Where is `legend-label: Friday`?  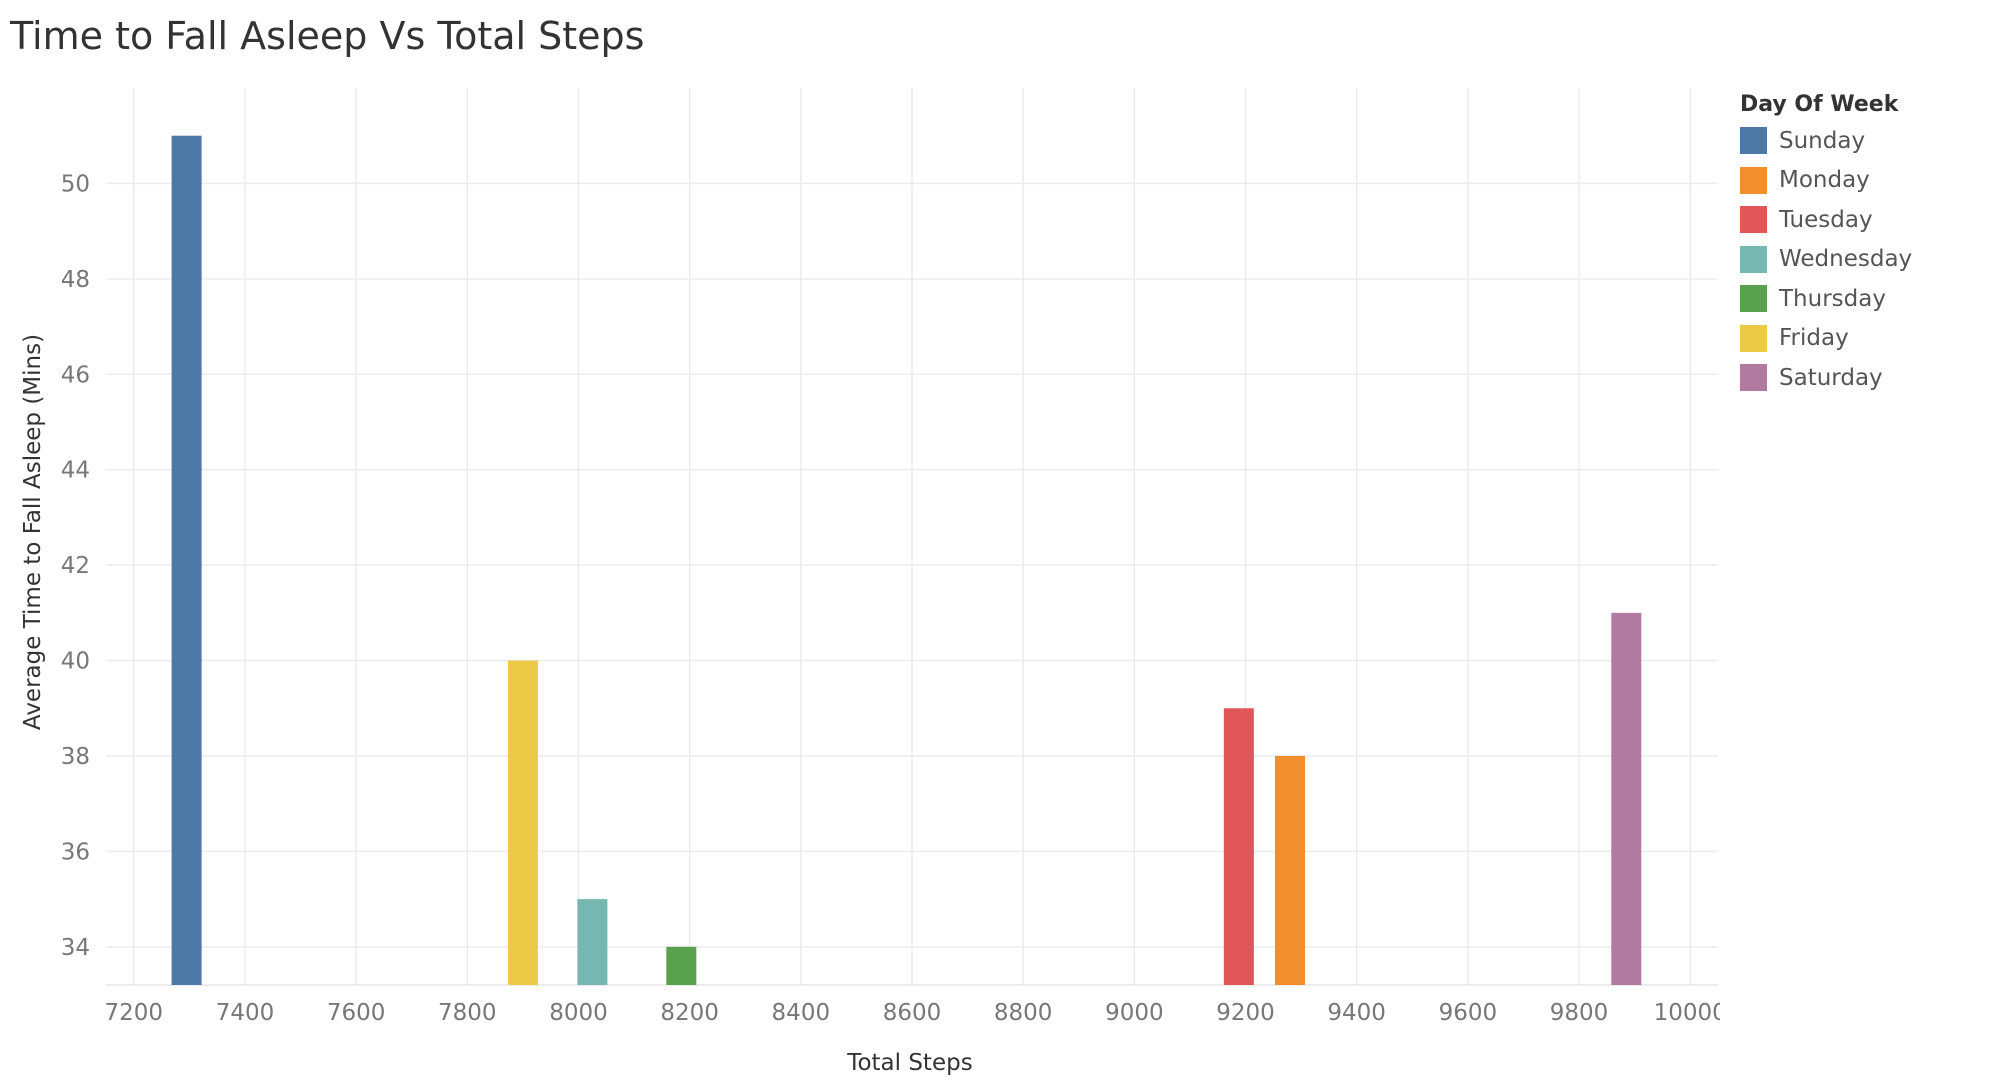 legend-label: Friday is located at coordinates (1814, 338).